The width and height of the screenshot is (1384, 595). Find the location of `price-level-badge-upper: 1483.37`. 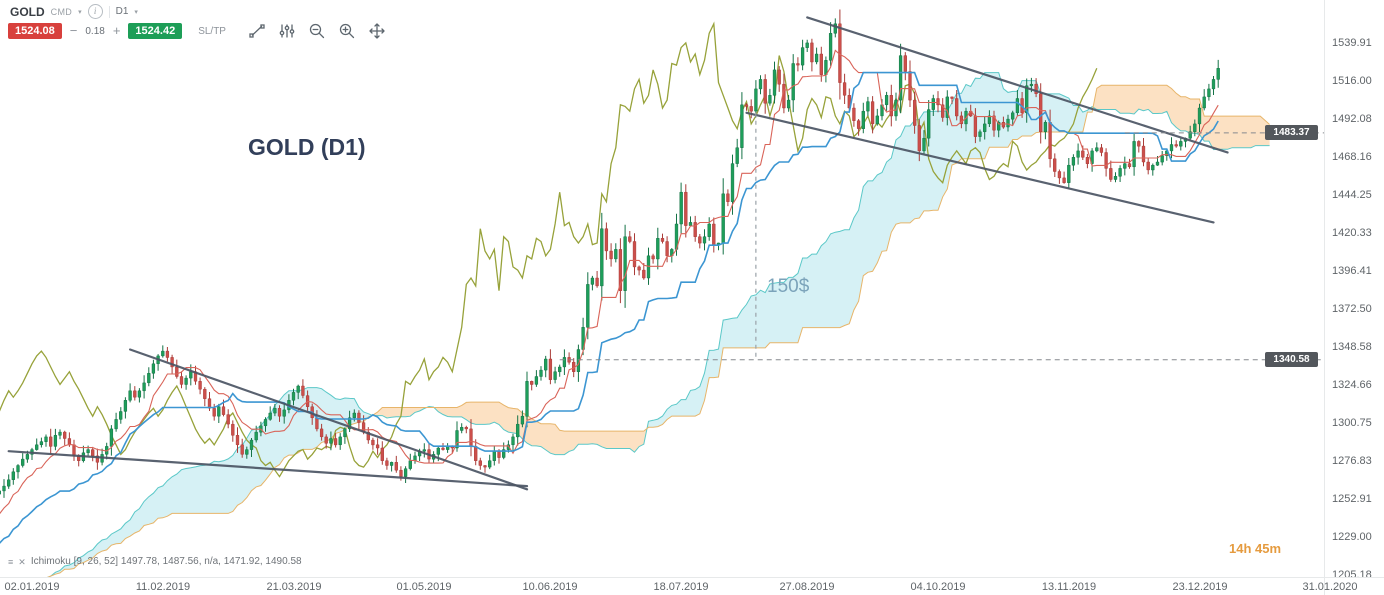

price-level-badge-upper: 1483.37 is located at coordinates (1291, 132).